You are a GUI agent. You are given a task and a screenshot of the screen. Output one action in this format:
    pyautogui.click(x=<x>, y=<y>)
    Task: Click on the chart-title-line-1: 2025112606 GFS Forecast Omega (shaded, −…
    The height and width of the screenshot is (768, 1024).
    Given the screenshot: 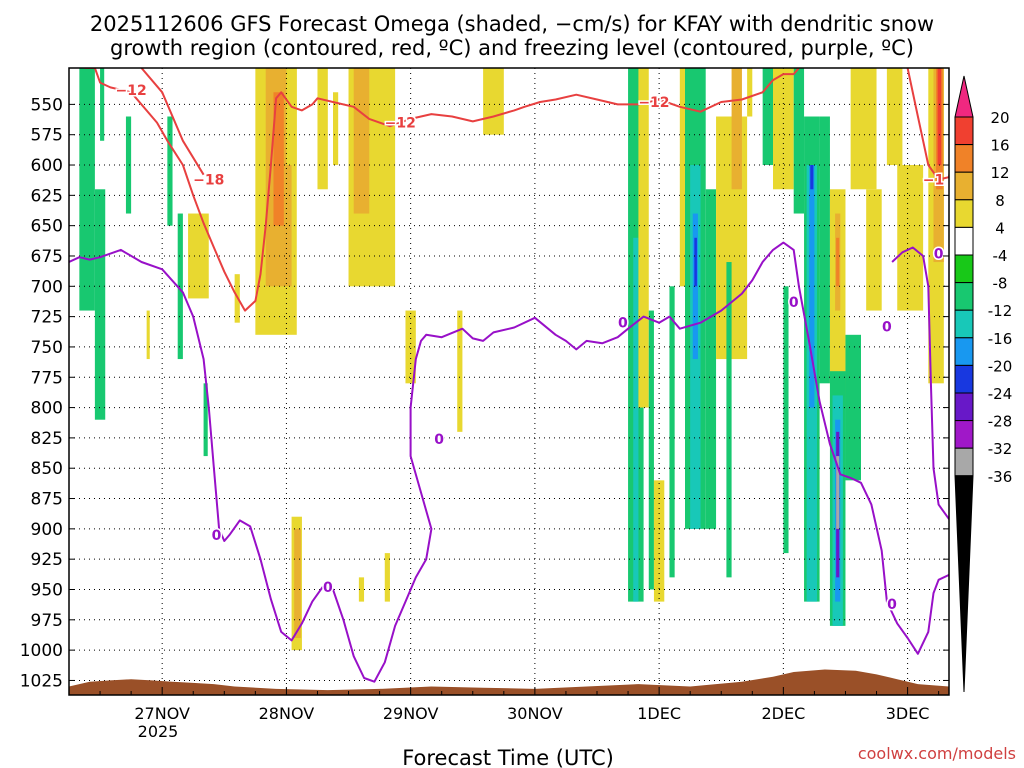 What is the action you would take?
    pyautogui.click(x=512, y=24)
    